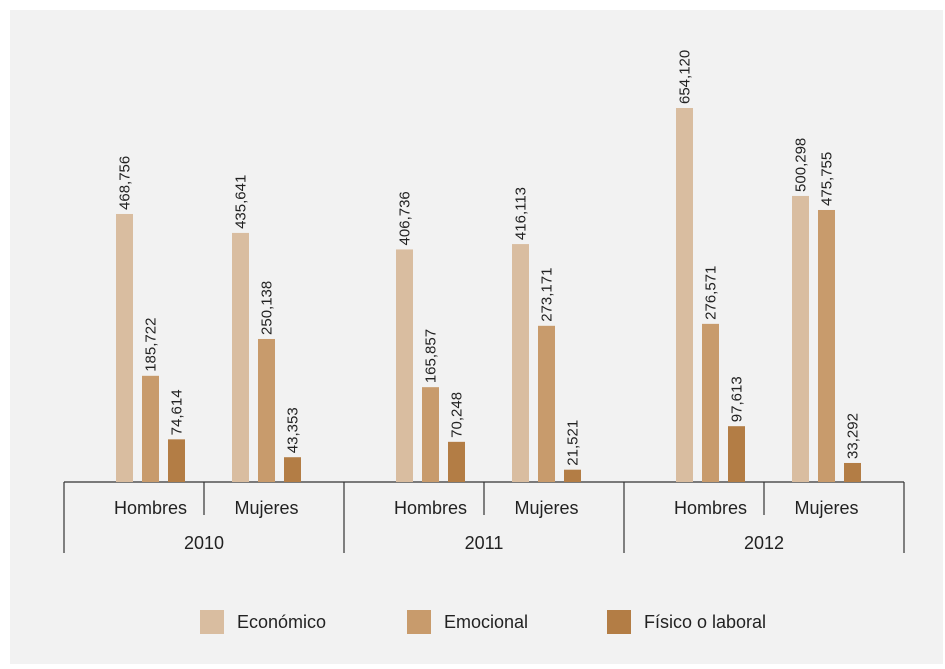 The height and width of the screenshot is (669, 945). Describe the element at coordinates (521, 213) in the screenshot. I see `data-label: 416,113` at that location.